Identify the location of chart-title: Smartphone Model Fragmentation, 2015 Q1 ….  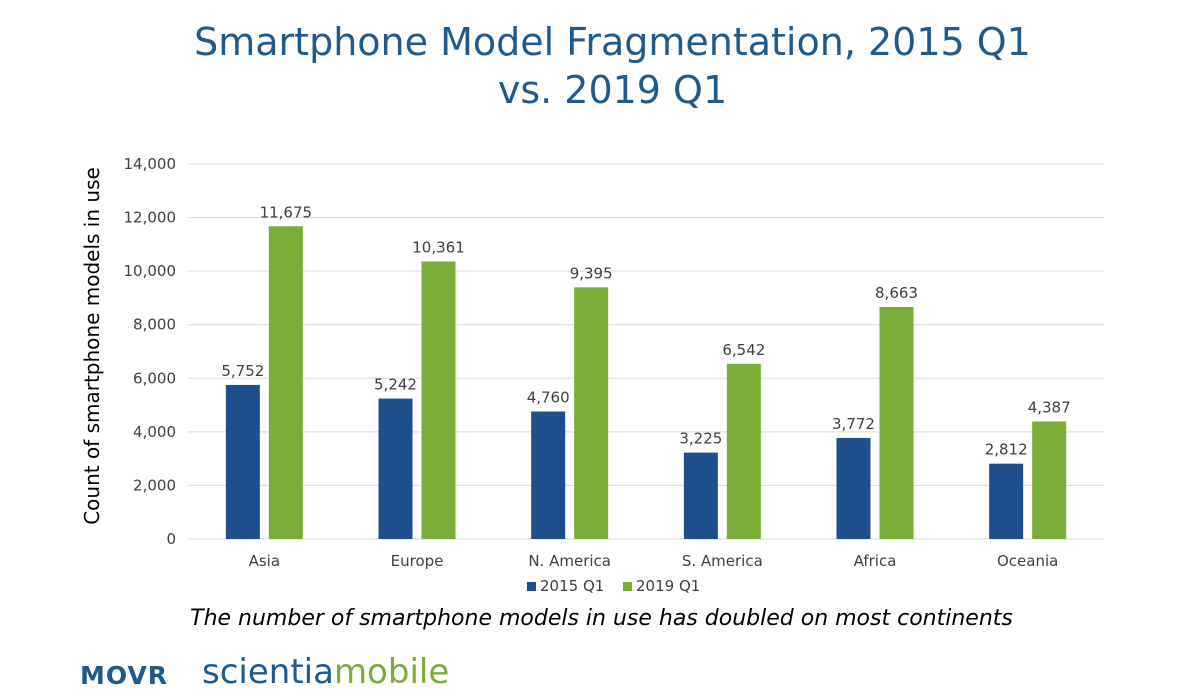
(600, 66).